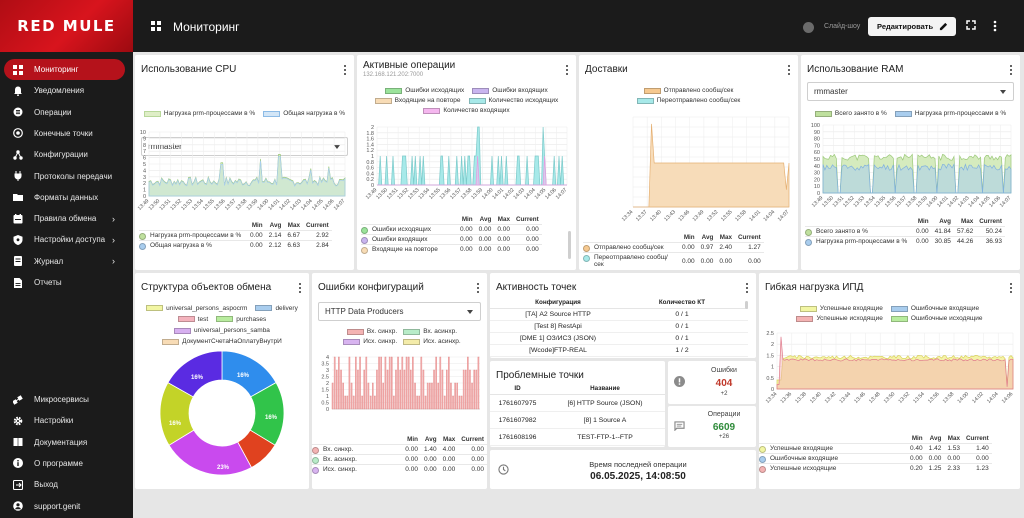 Image resolution: width=1024 pixels, height=518 pixels. I want to click on edit-button: Редактировать, so click(912, 26).